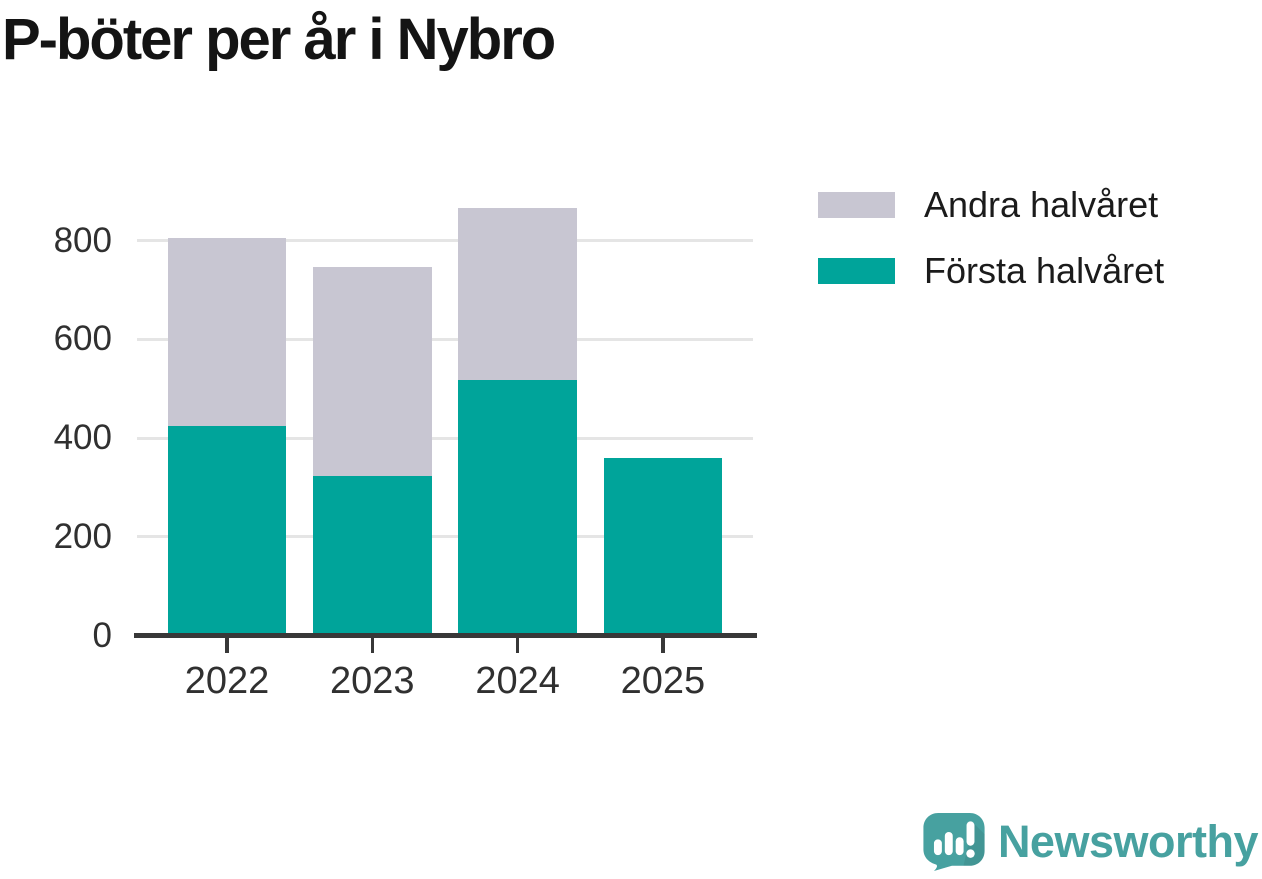 Image resolution: width=1262 pixels, height=879 pixels. What do you see at coordinates (663, 681) in the screenshot?
I see `x-axis-label-2025: 2025` at bounding box center [663, 681].